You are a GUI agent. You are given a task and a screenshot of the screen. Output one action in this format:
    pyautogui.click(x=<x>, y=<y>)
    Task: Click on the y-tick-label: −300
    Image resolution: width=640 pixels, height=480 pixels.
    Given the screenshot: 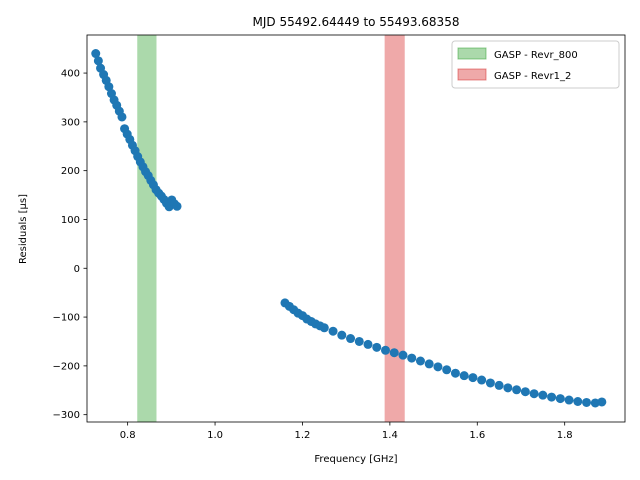 What is the action you would take?
    pyautogui.click(x=66, y=415)
    